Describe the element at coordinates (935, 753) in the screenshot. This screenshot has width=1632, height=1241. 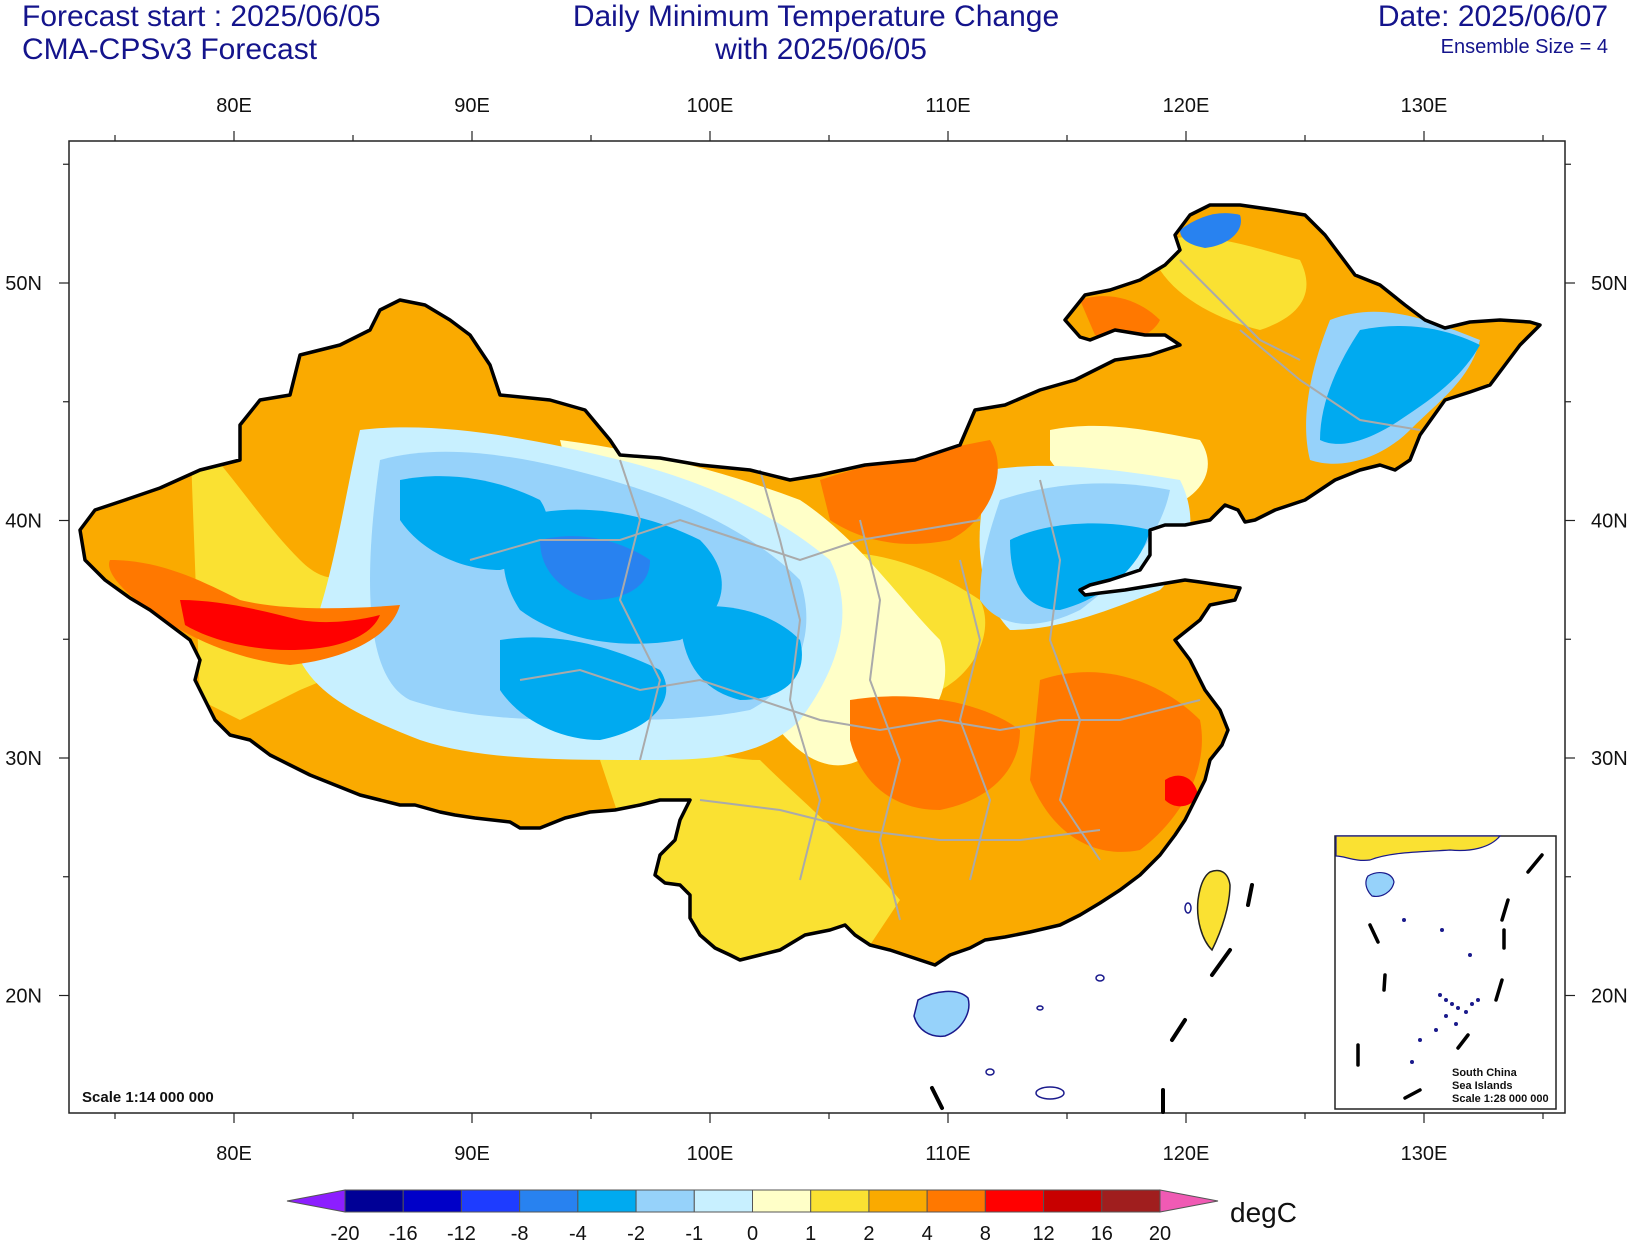
I see `field-warm-central-south` at that location.